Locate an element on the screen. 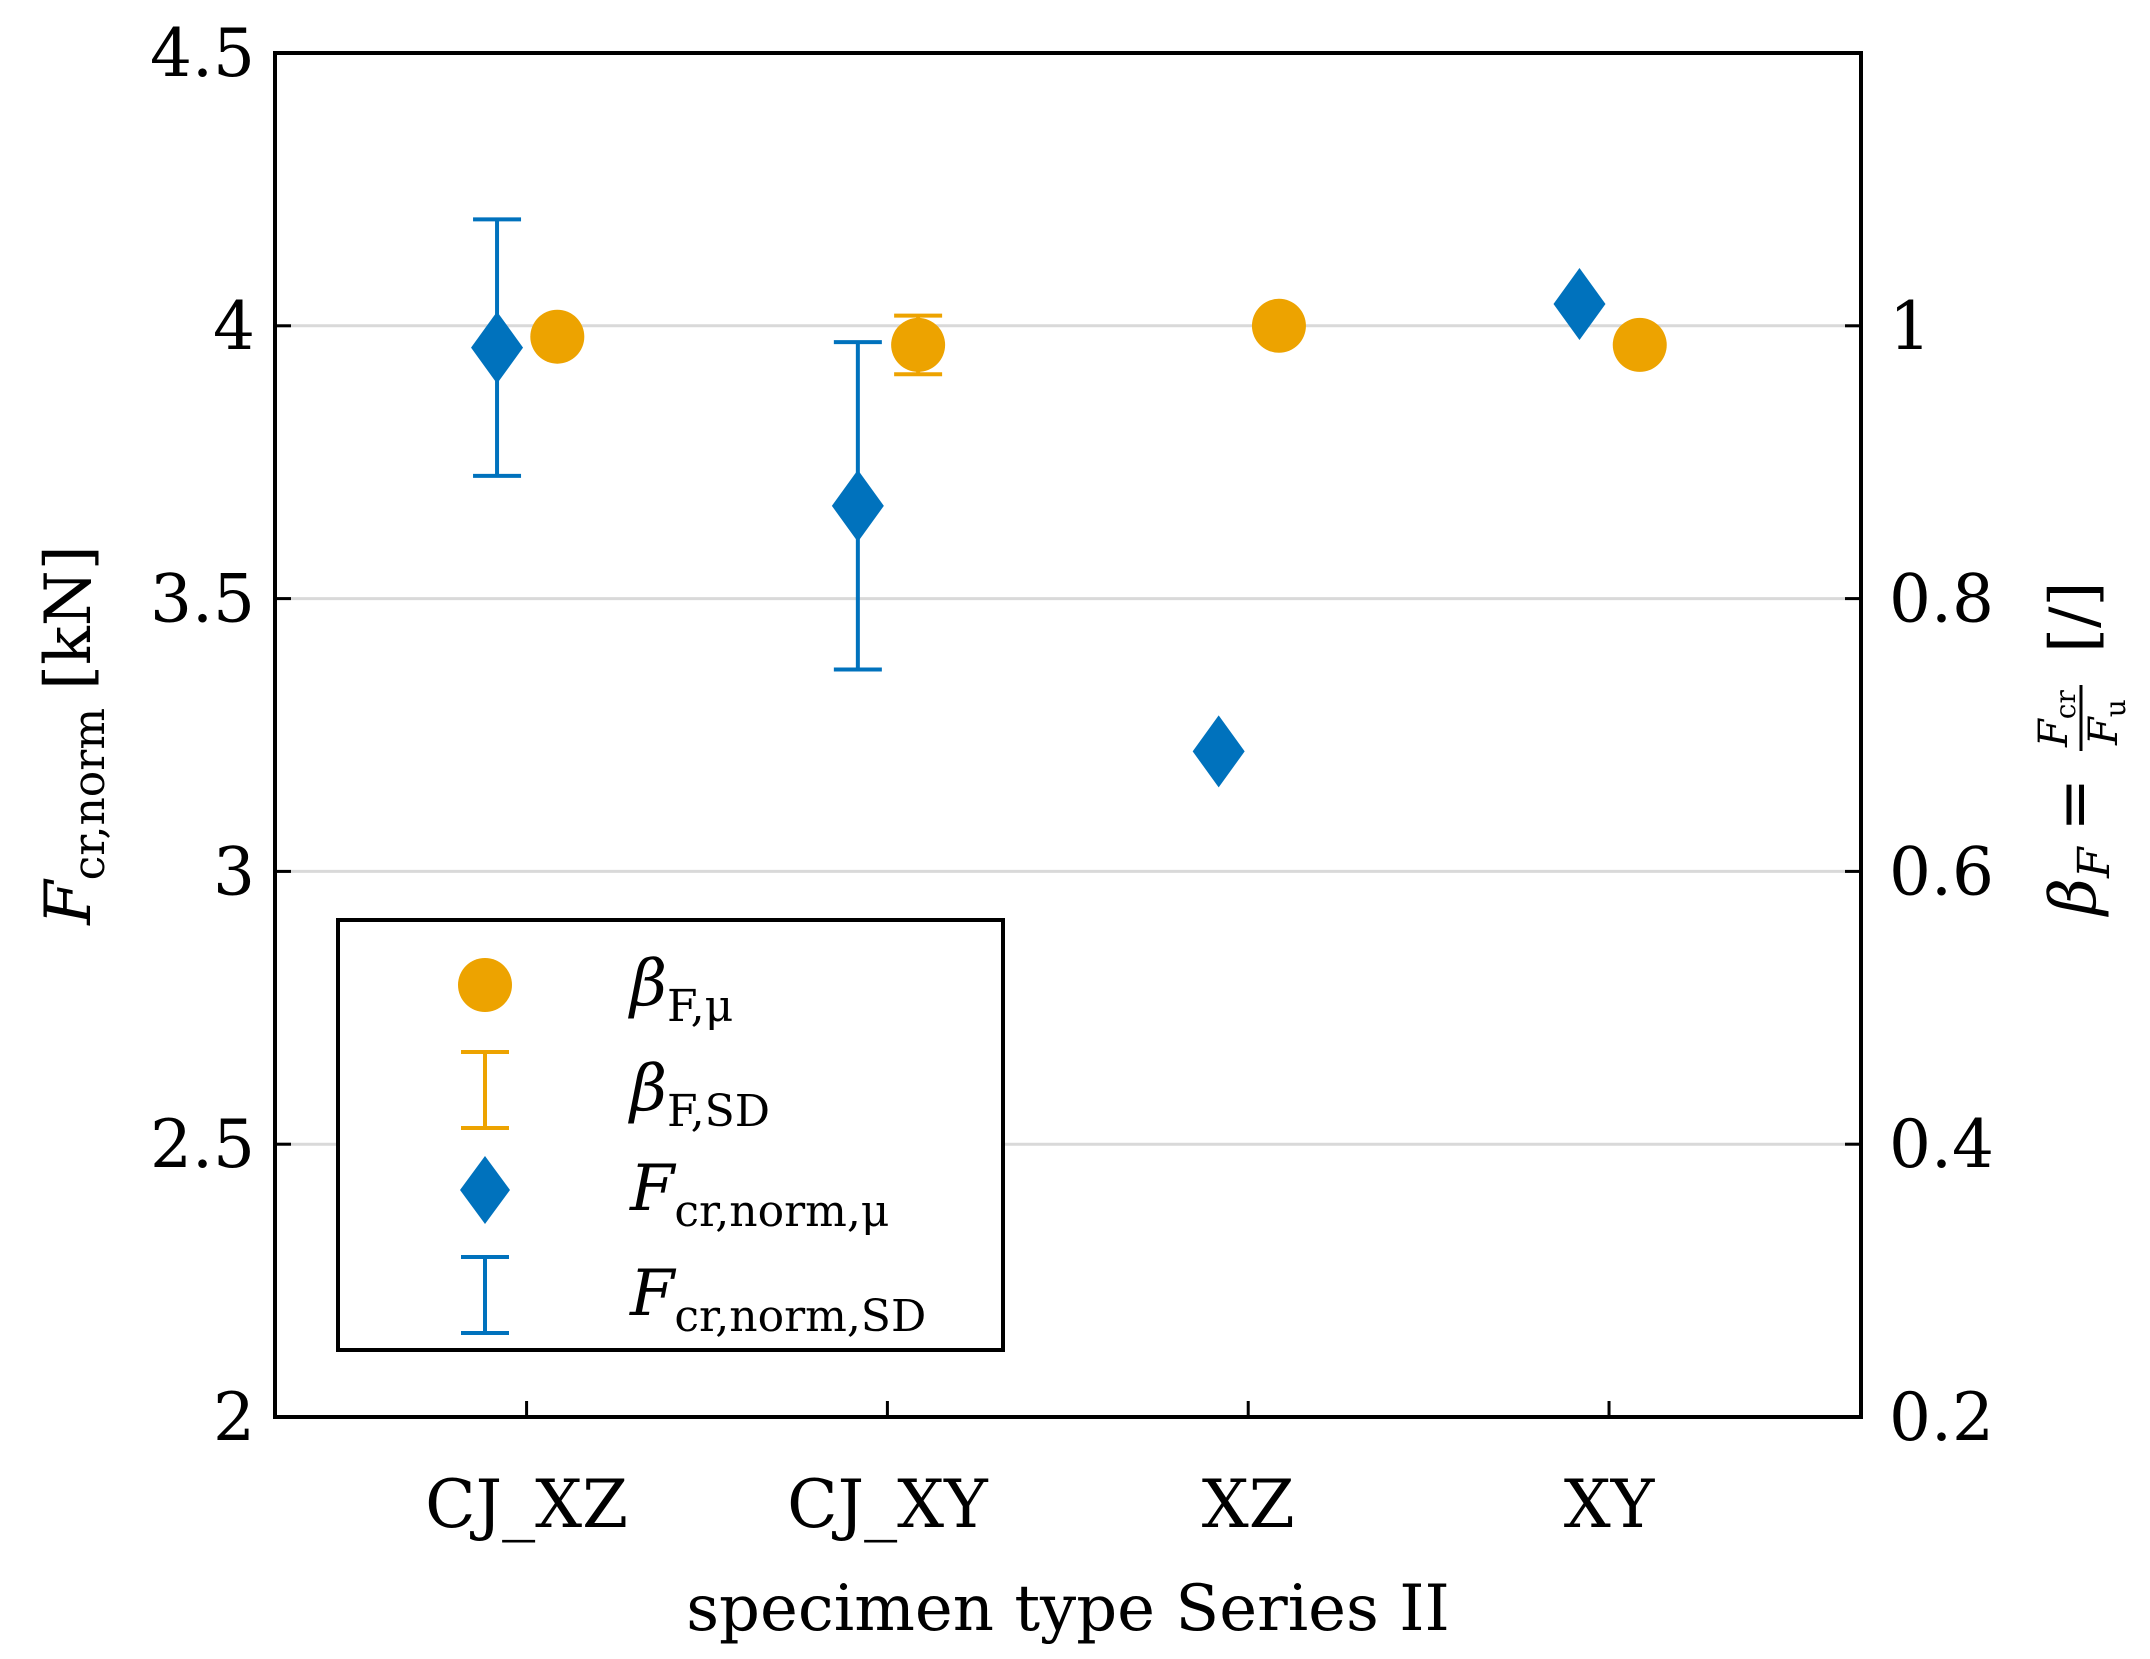 The width and height of the screenshot is (2150, 1659). legend-entry: Fcr,norm,μ is located at coordinates (674, 1194).